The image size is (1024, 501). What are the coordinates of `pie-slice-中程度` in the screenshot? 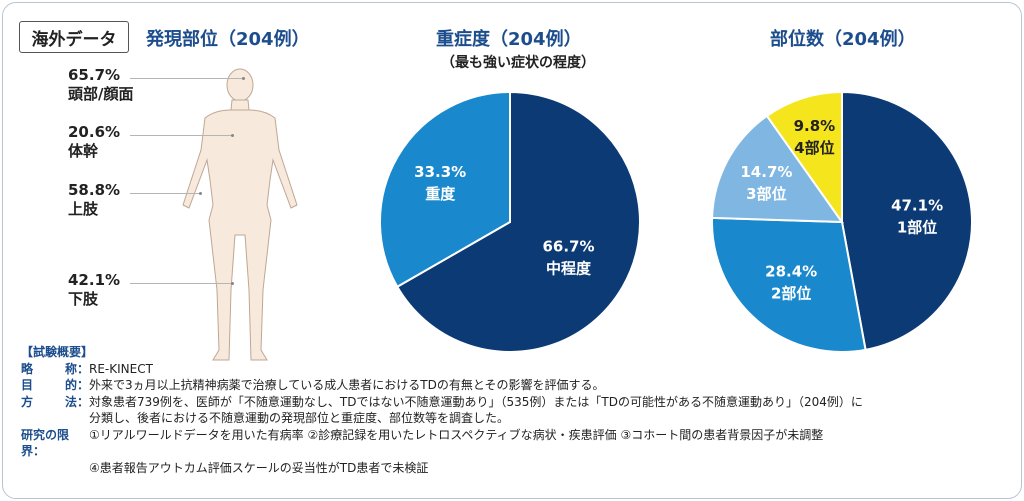 It's located at (518, 221).